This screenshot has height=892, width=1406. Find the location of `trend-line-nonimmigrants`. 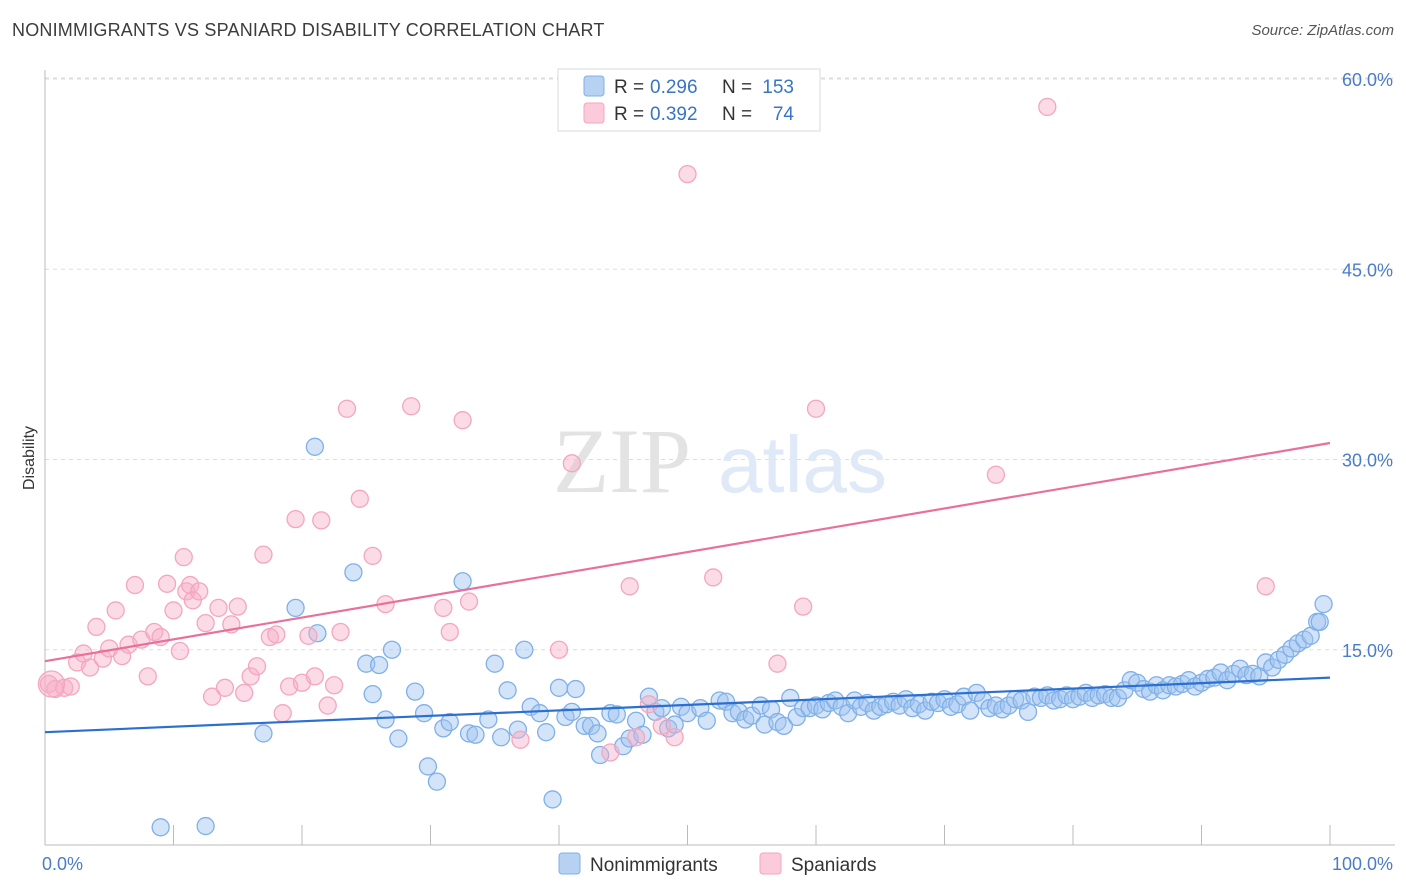

trend-line-nonimmigrants is located at coordinates (687, 705).